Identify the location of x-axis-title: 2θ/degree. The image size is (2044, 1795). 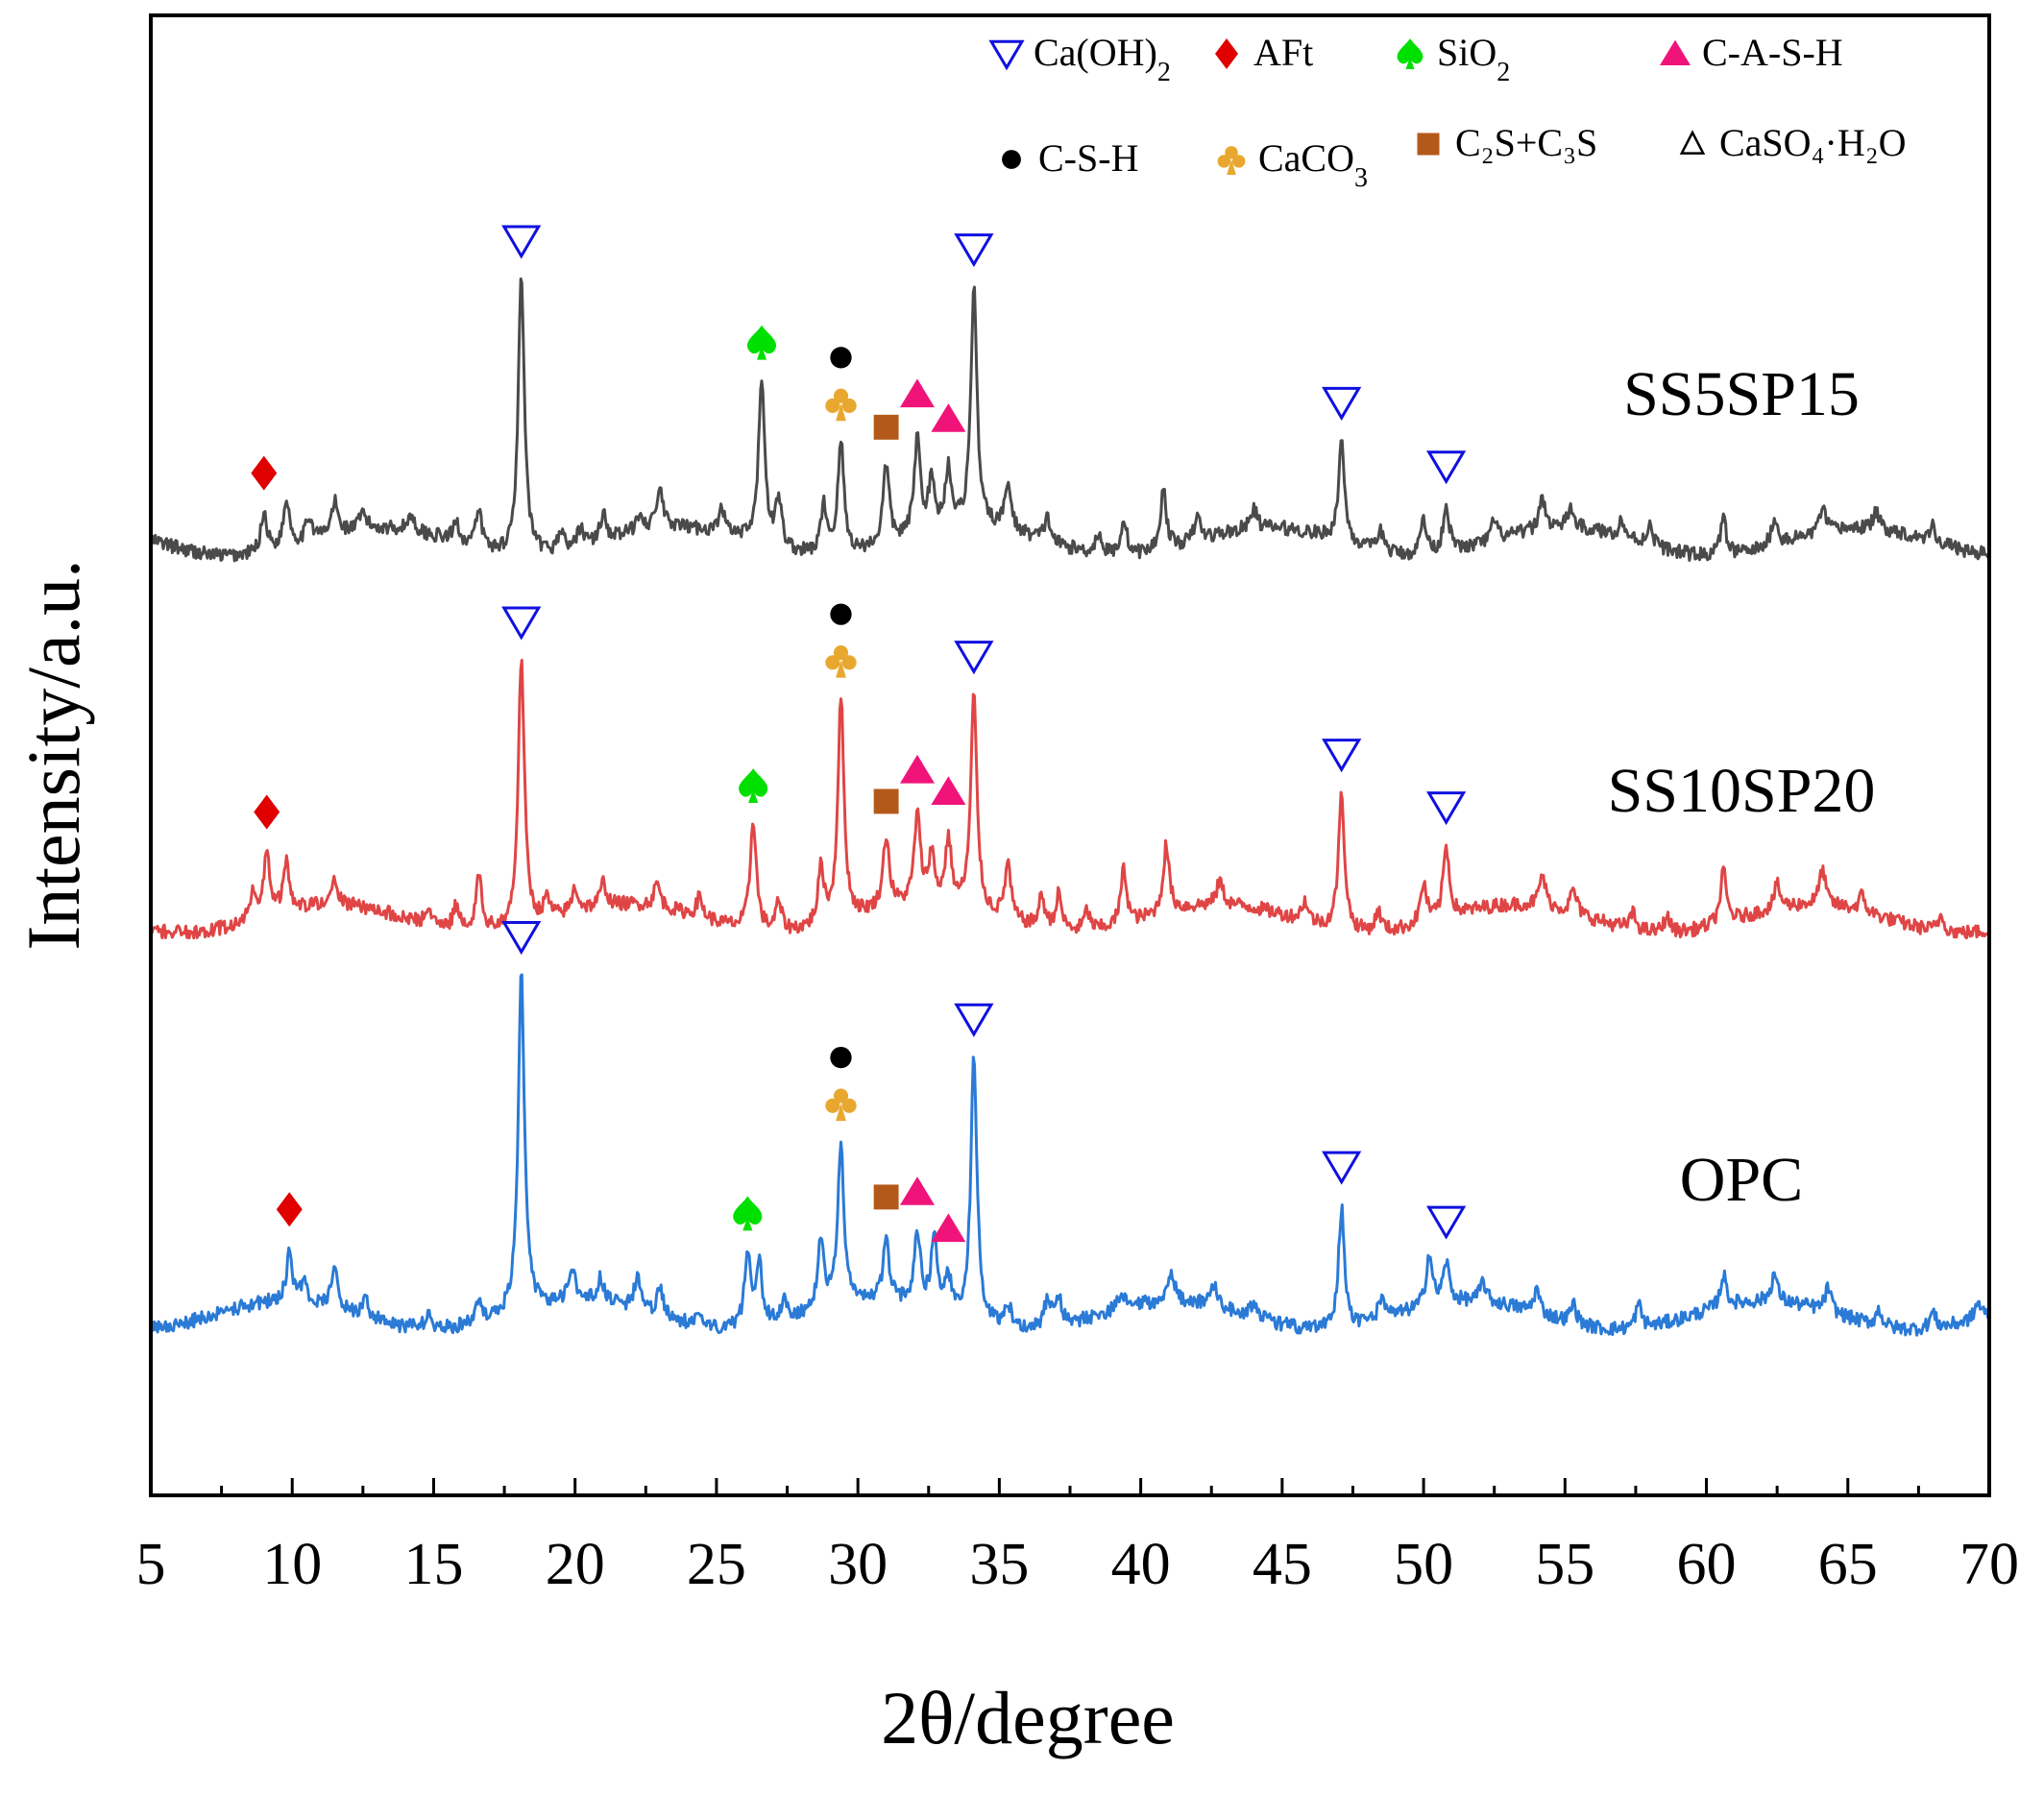
(1028, 1717).